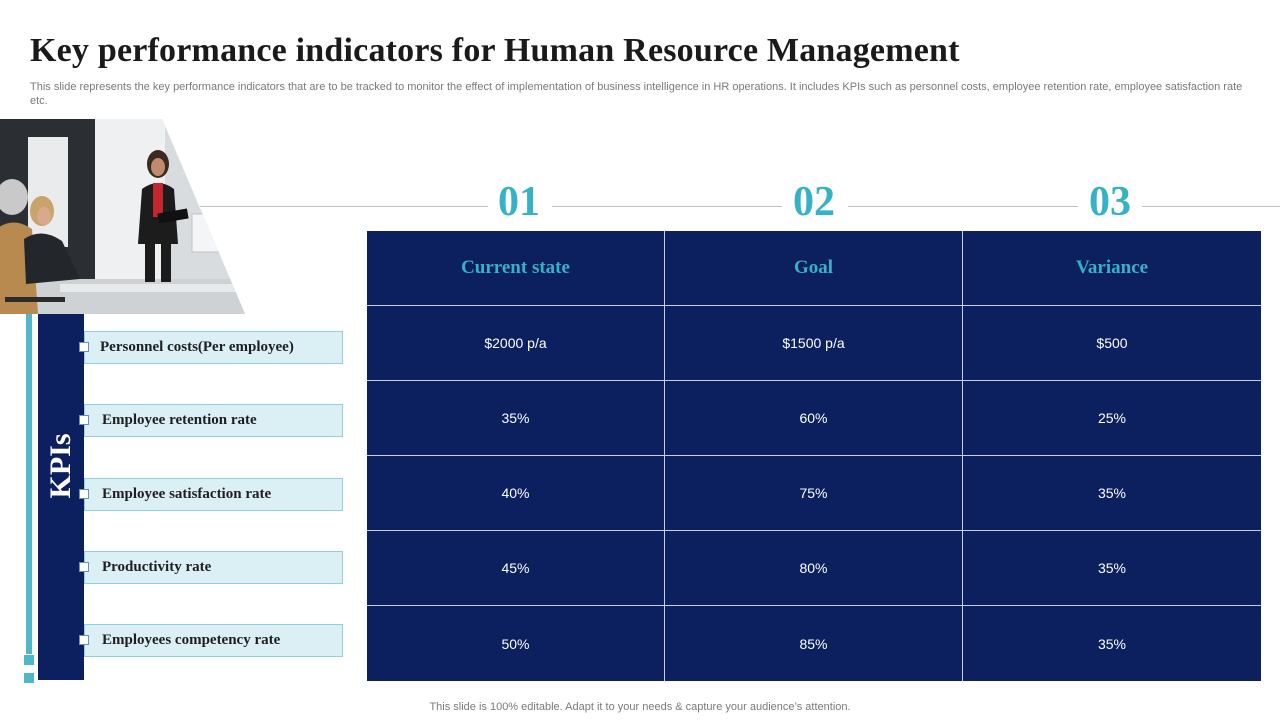  What do you see at coordinates (213, 567) in the screenshot?
I see `kpi-item: Productivity rate` at bounding box center [213, 567].